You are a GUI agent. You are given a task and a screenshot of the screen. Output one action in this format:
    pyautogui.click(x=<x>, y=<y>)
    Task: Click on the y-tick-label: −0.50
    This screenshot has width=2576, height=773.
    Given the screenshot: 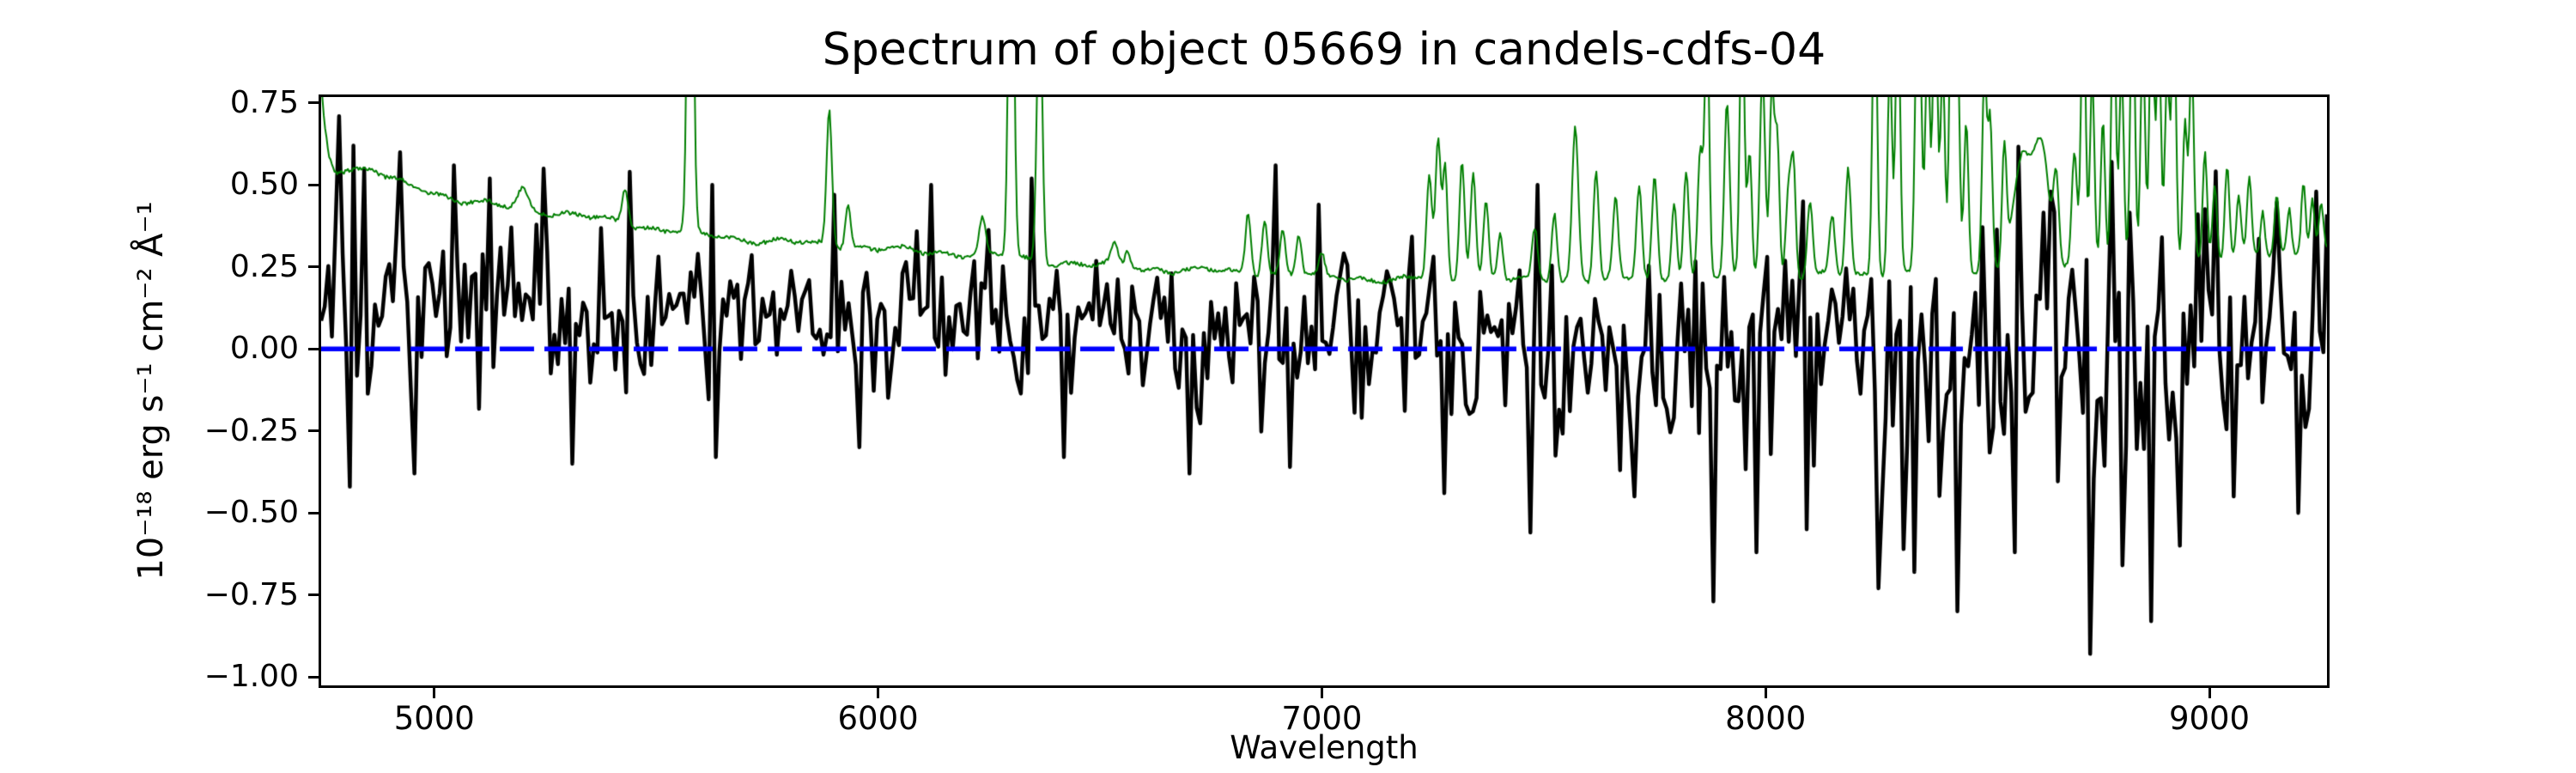 What is the action you would take?
    pyautogui.click(x=251, y=513)
    